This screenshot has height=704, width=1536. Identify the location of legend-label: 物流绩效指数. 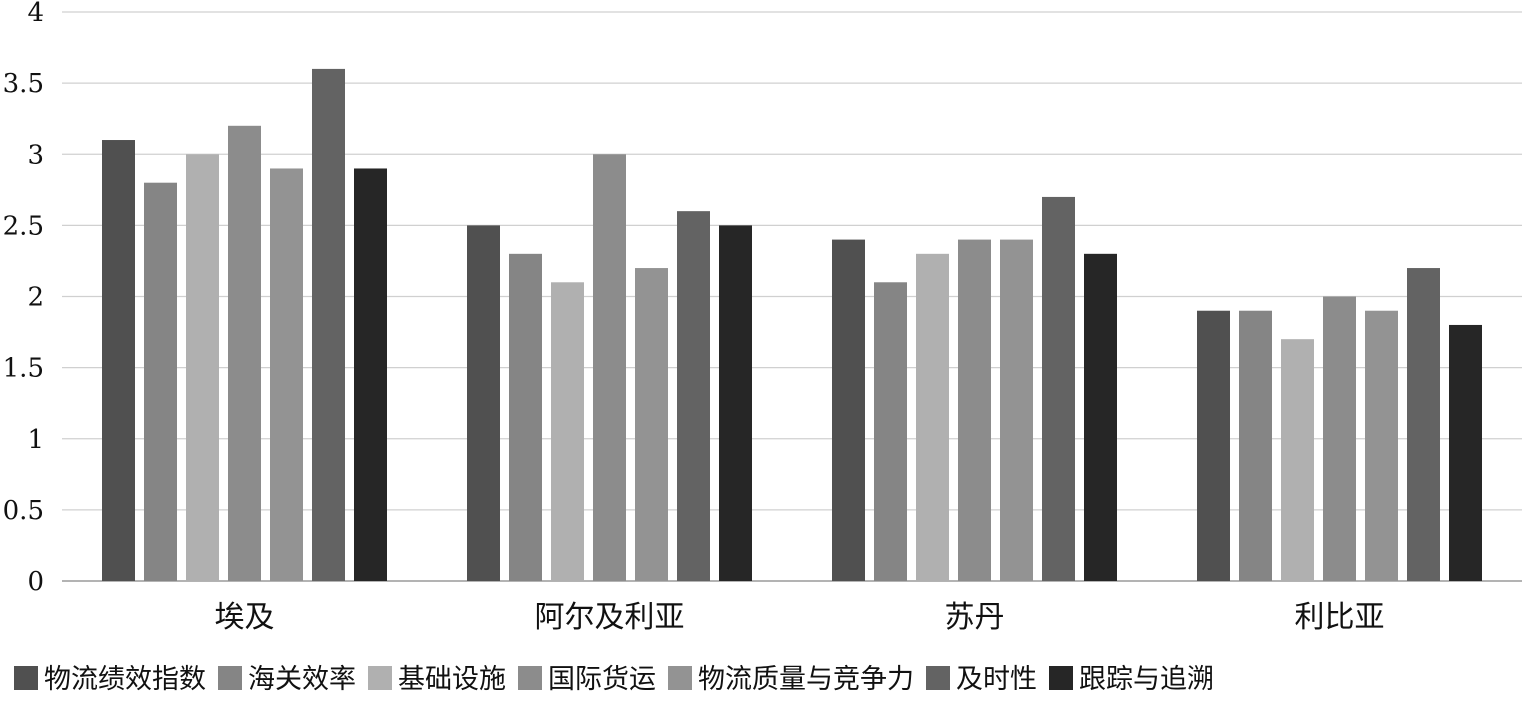
(125, 679).